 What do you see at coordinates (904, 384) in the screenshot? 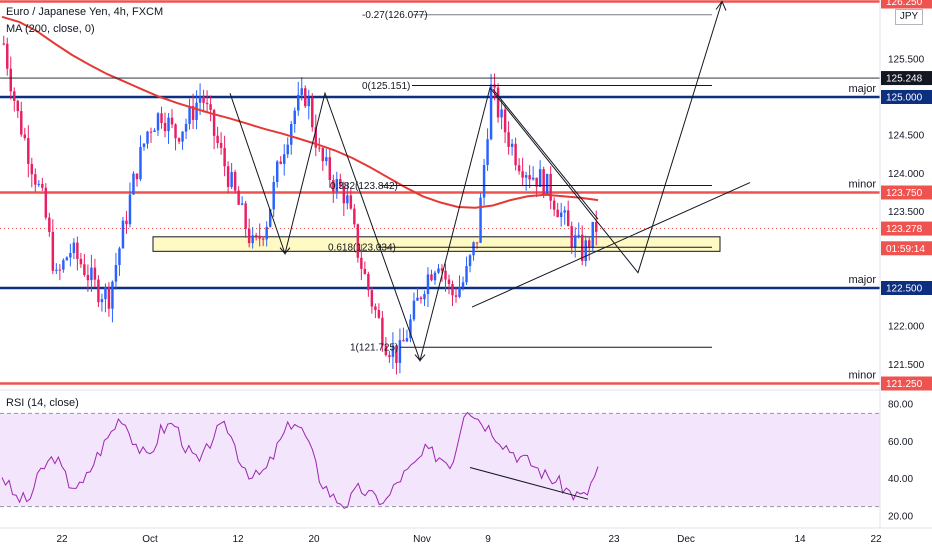
I see `price-tag-label: 121.250` at bounding box center [904, 384].